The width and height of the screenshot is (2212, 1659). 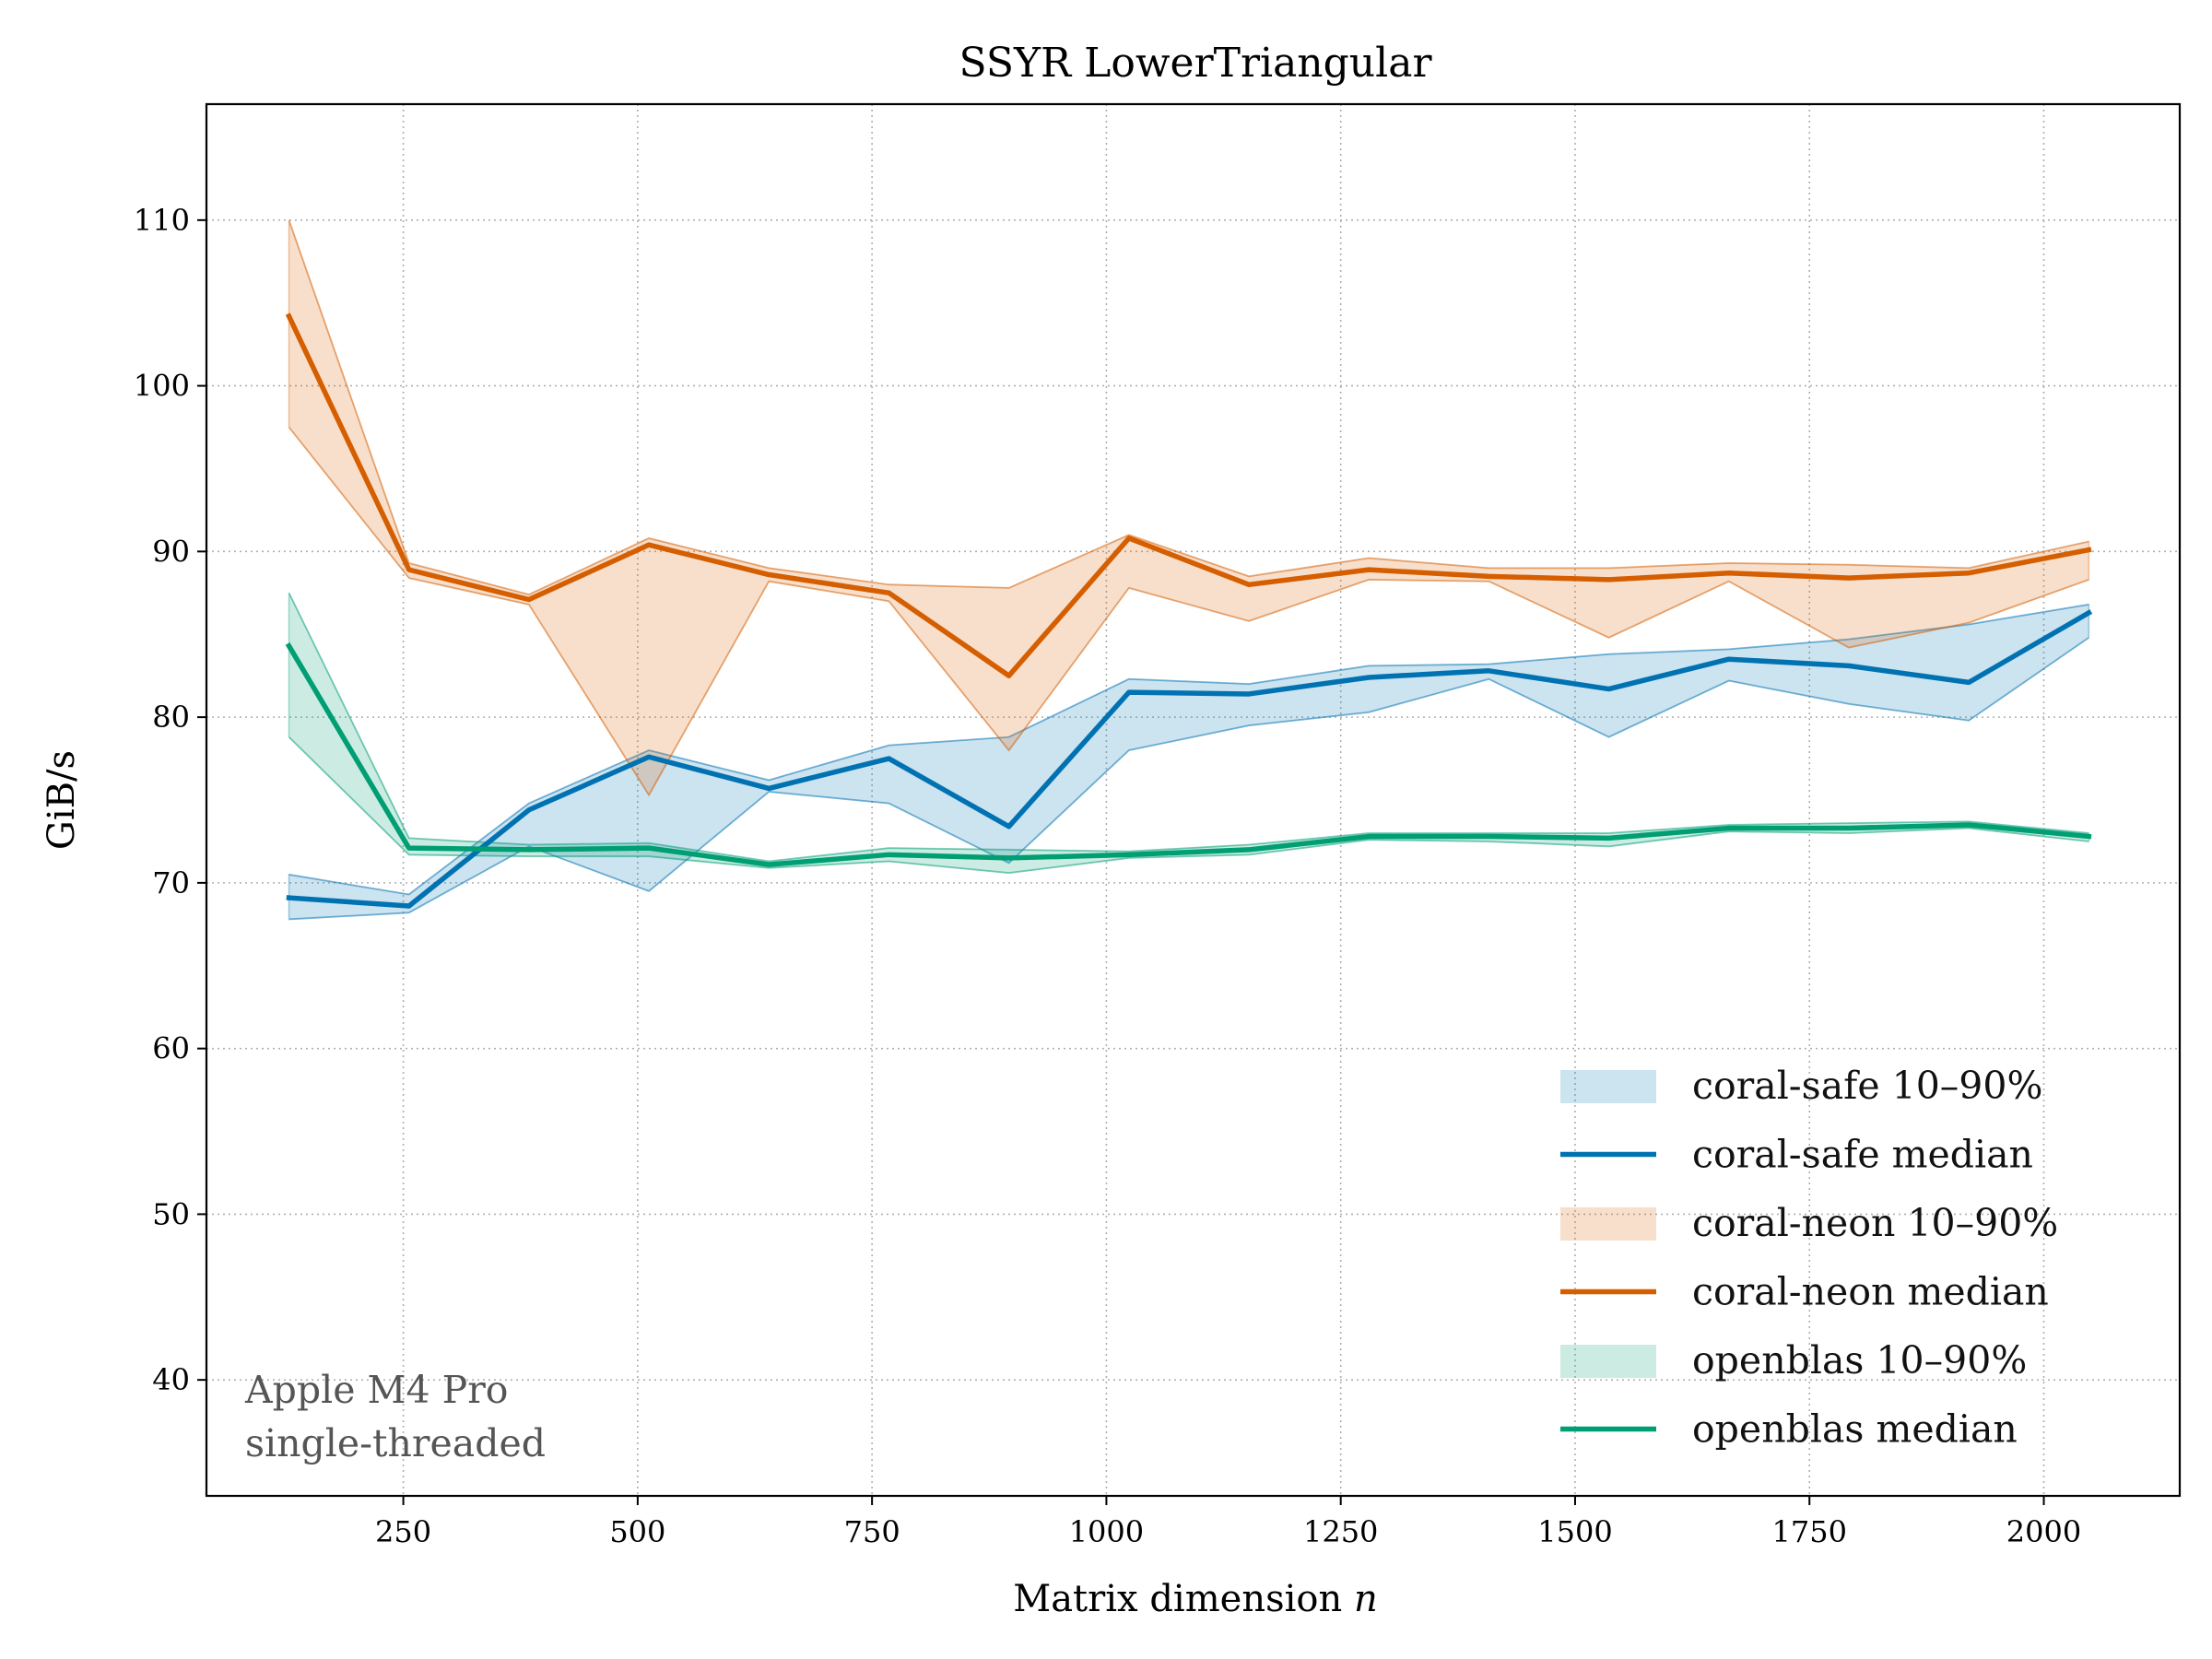 What do you see at coordinates (171, 717) in the screenshot?
I see `y-tick-label: 80` at bounding box center [171, 717].